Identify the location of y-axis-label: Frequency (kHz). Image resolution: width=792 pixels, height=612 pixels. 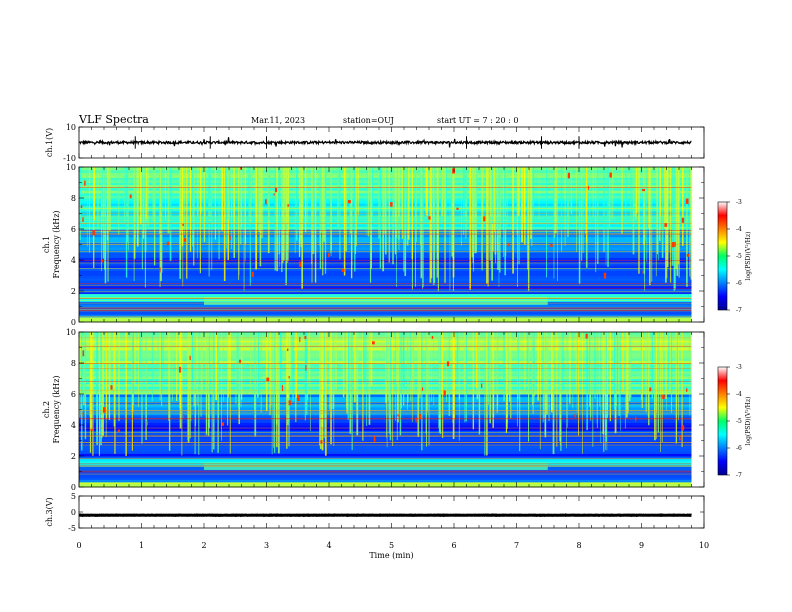
(56, 244).